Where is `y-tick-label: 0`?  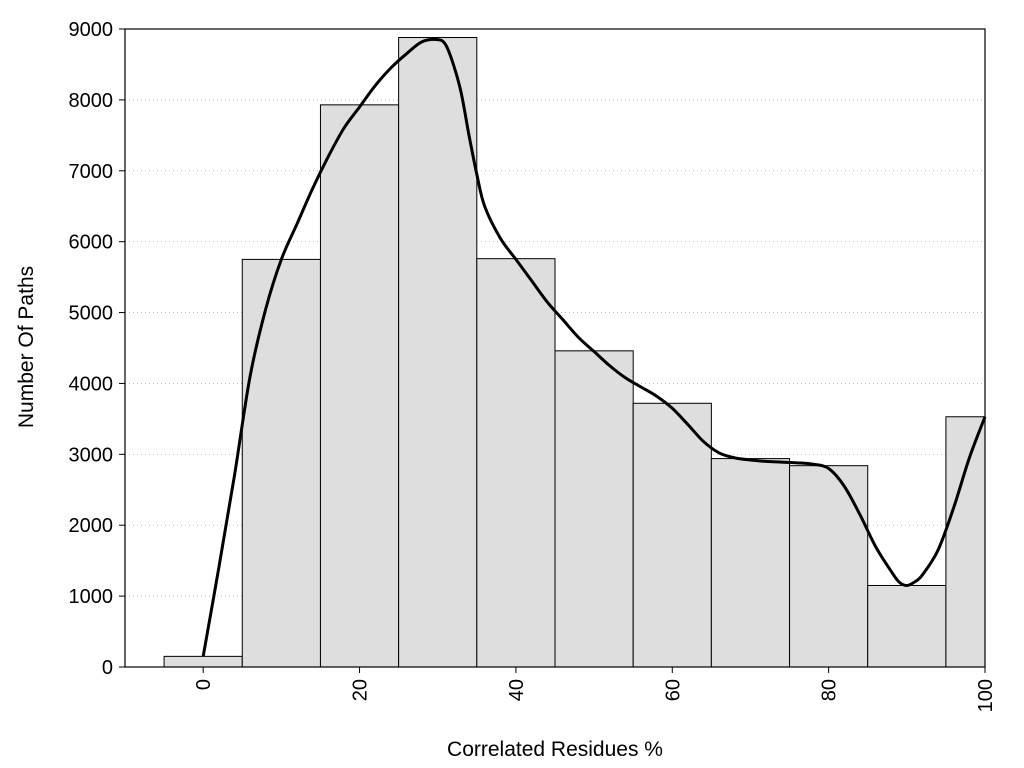
y-tick-label: 0 is located at coordinates (107, 668).